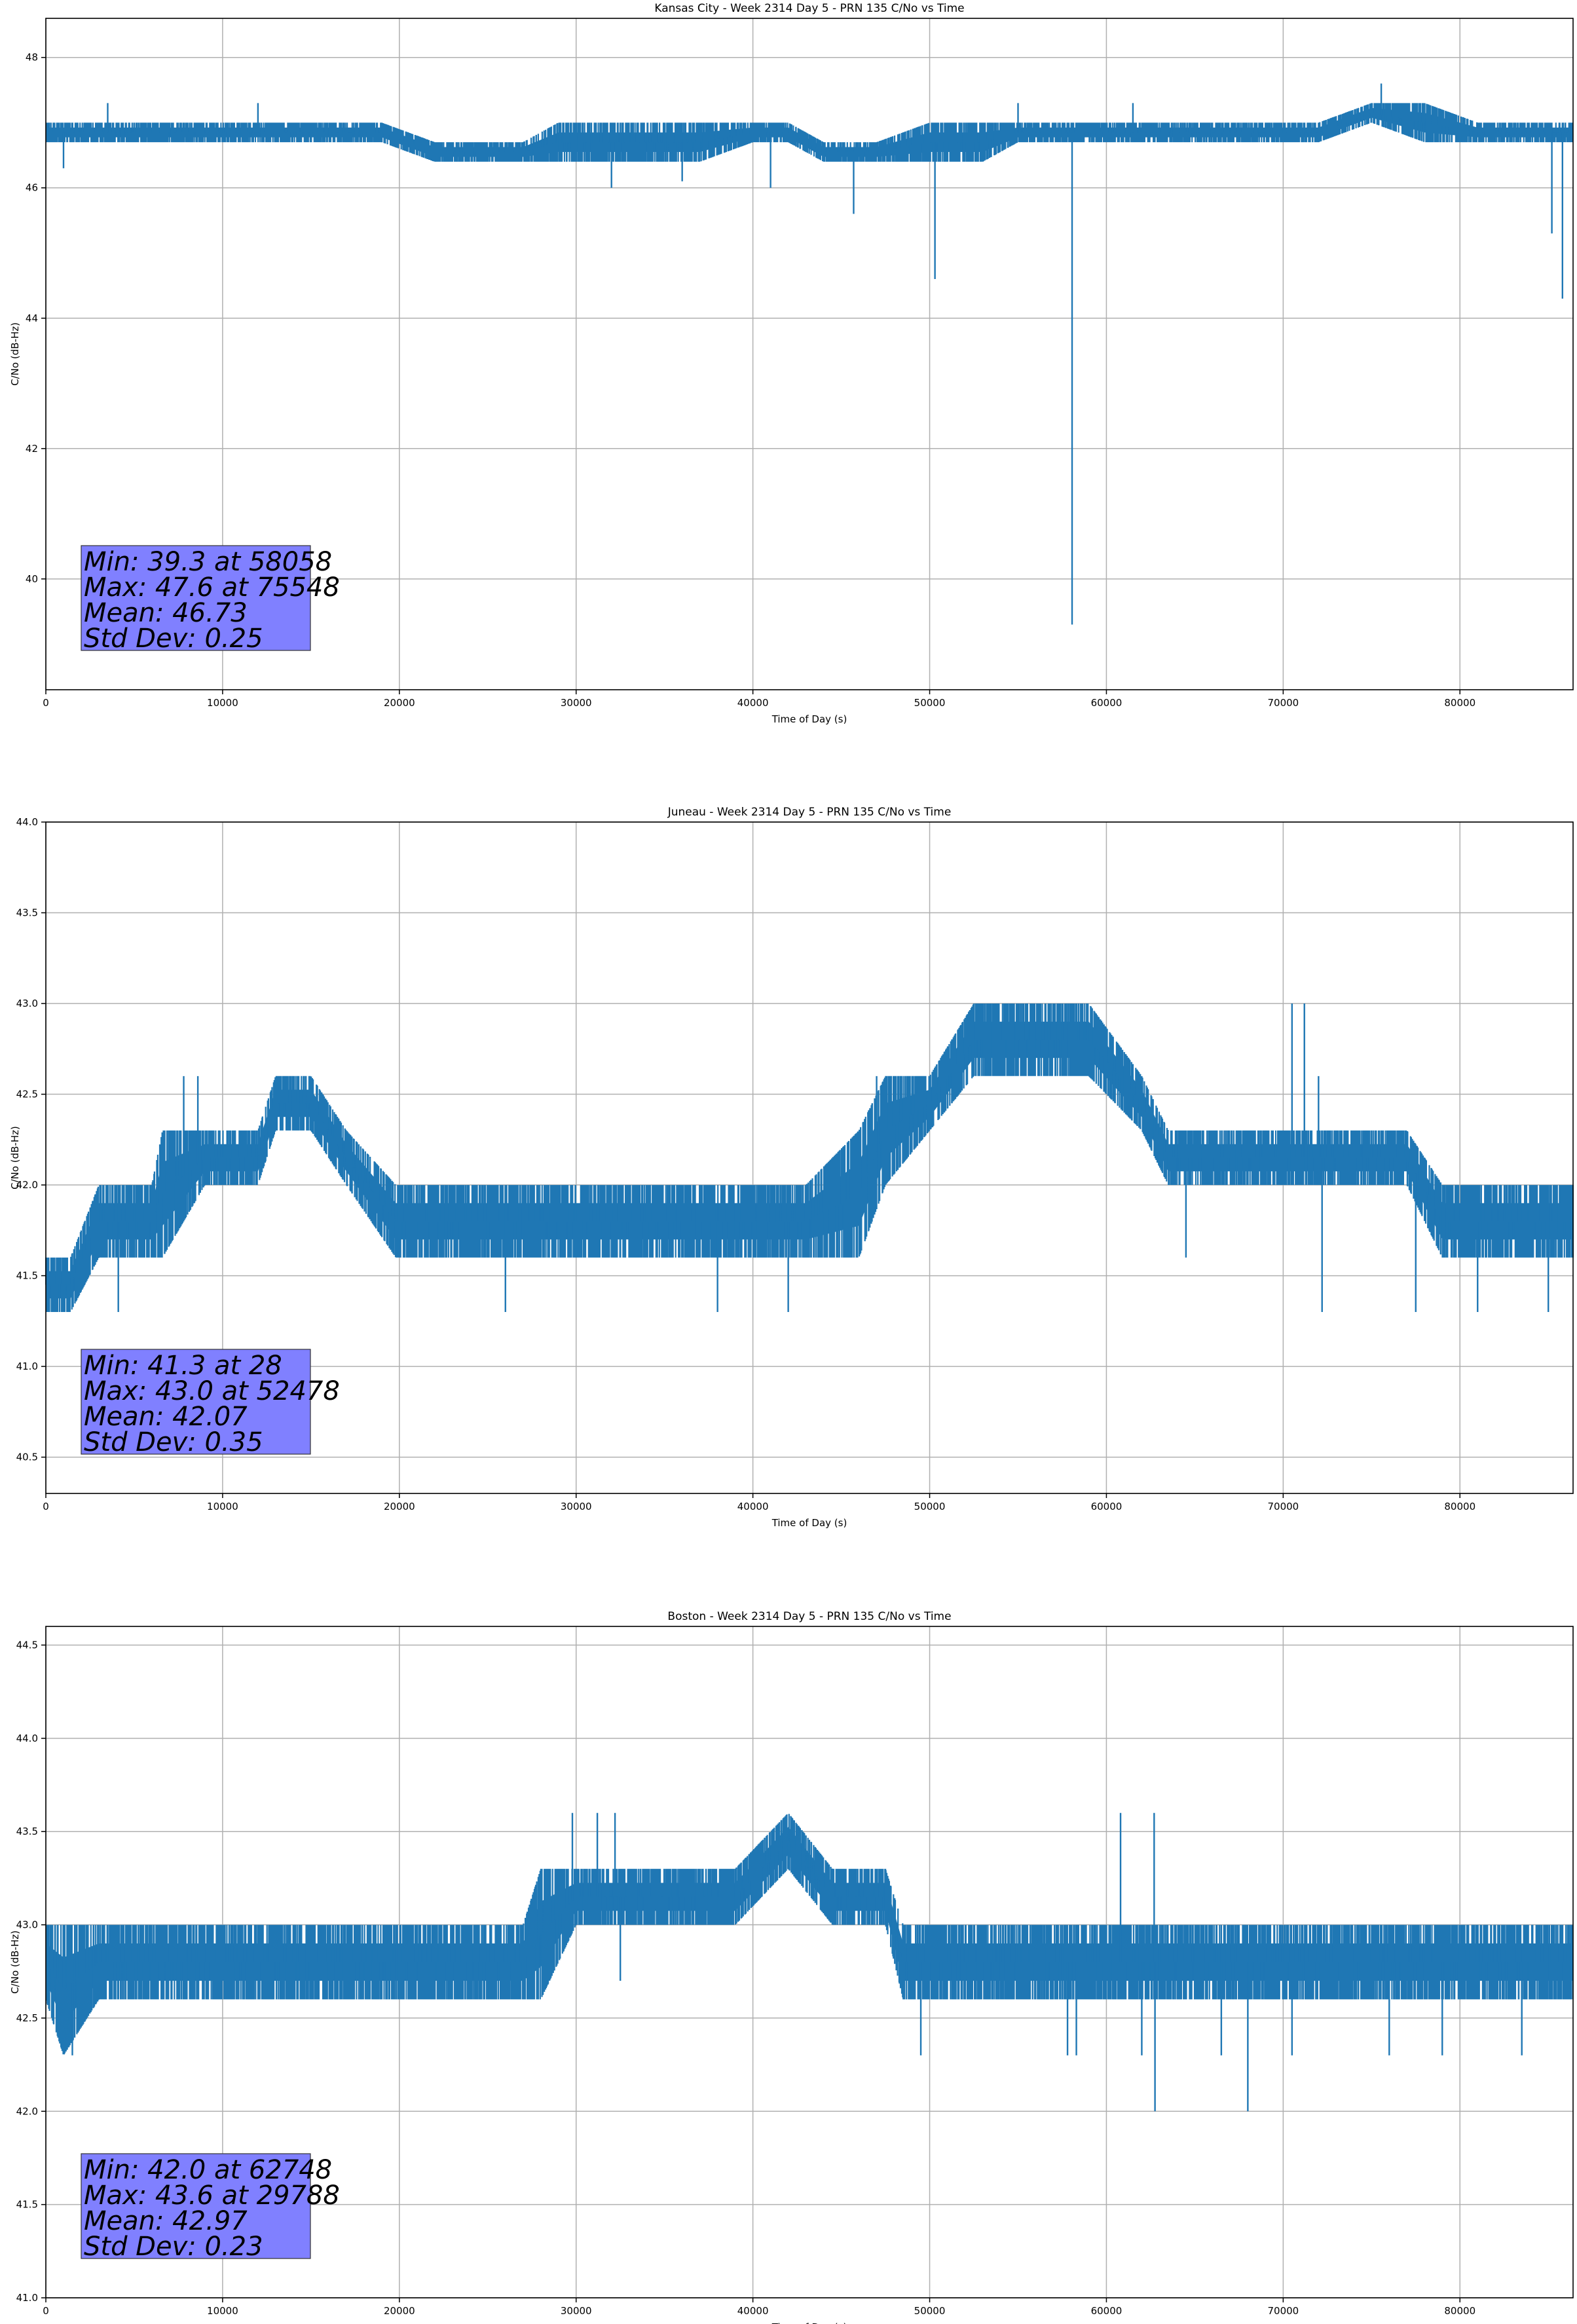 The image size is (1577, 2324). What do you see at coordinates (32, 449) in the screenshot?
I see `y-tick-label: 42` at bounding box center [32, 449].